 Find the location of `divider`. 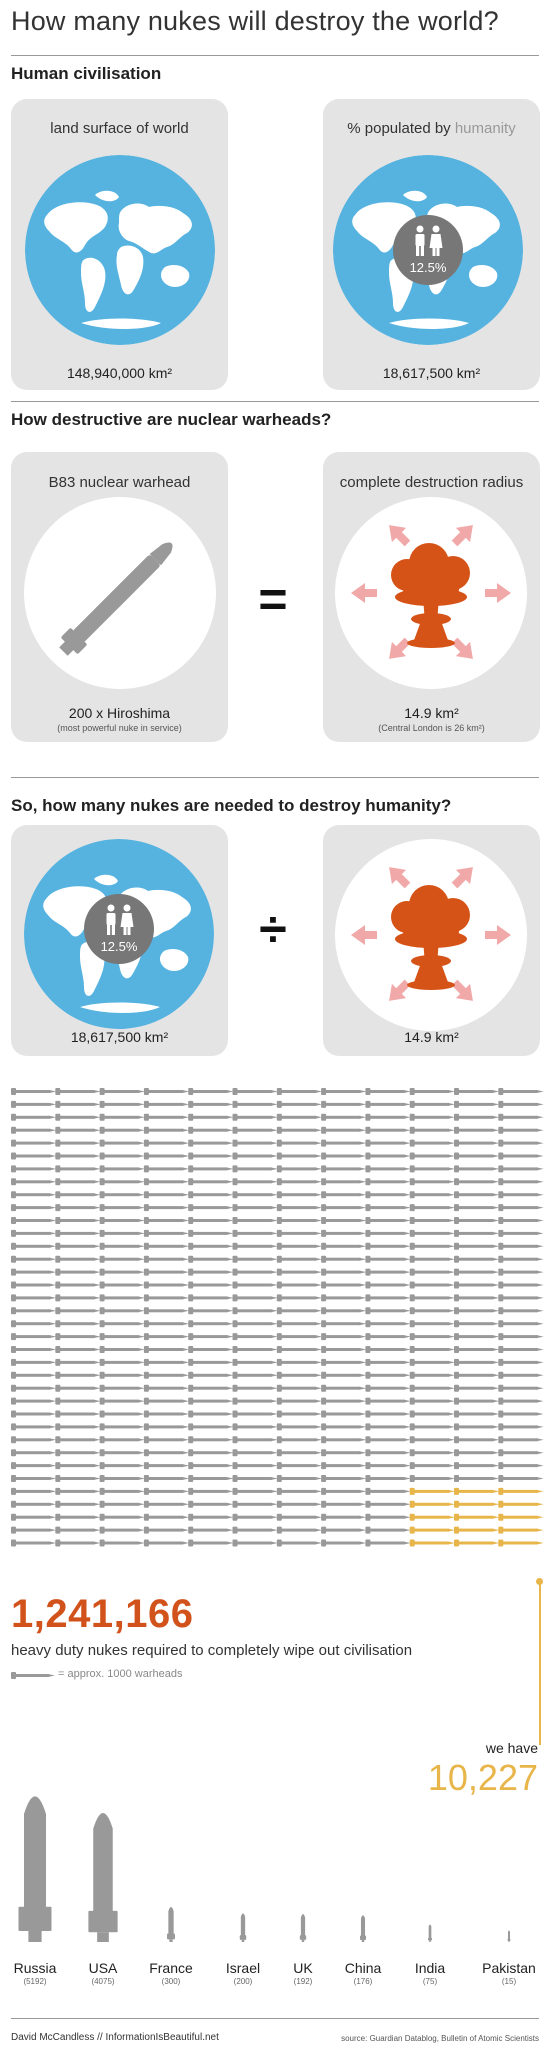

divider is located at coordinates (275, 55).